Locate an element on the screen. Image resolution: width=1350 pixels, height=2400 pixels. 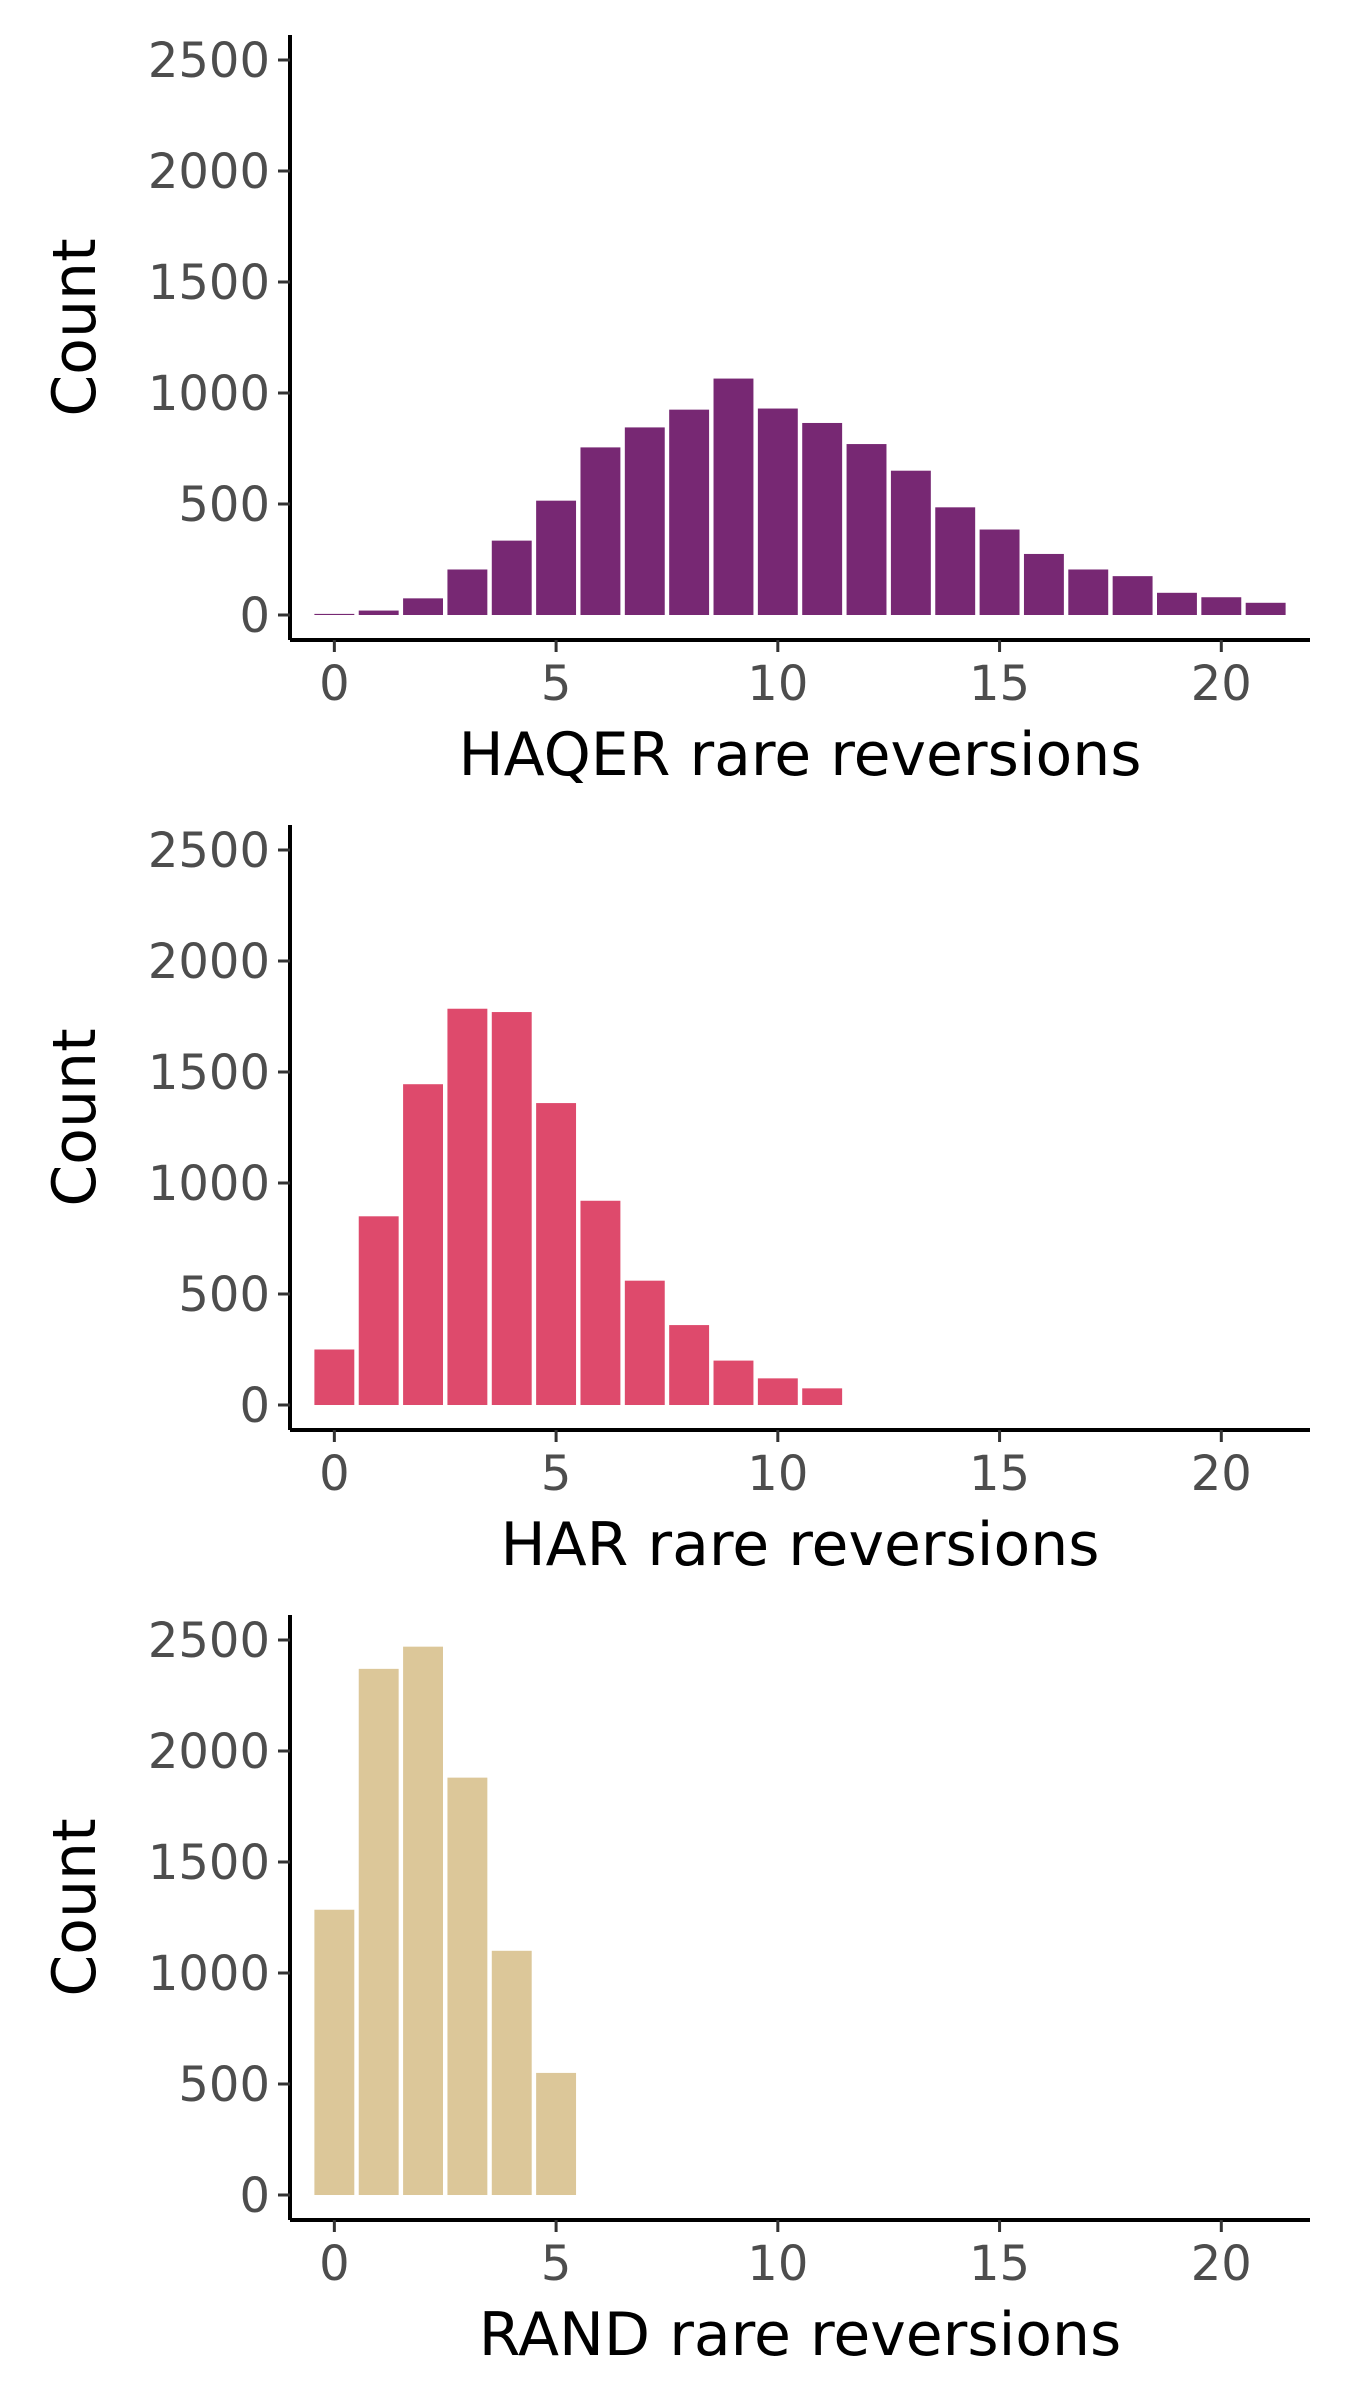
x-axis-title: HAQER rare reversions is located at coordinates (799, 755).